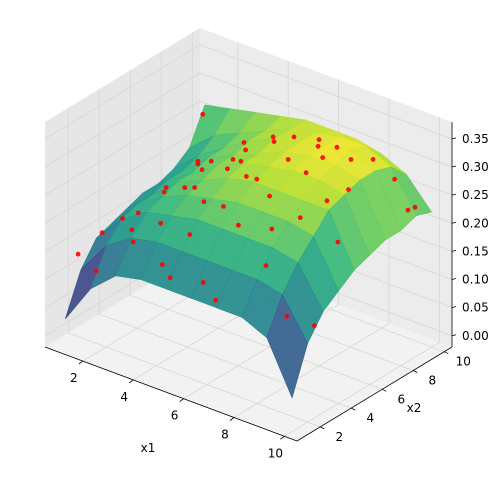 This screenshot has height=484, width=501. What do you see at coordinates (475, 195) in the screenshot?
I see `z-tick-label: 0.25` at bounding box center [475, 195].